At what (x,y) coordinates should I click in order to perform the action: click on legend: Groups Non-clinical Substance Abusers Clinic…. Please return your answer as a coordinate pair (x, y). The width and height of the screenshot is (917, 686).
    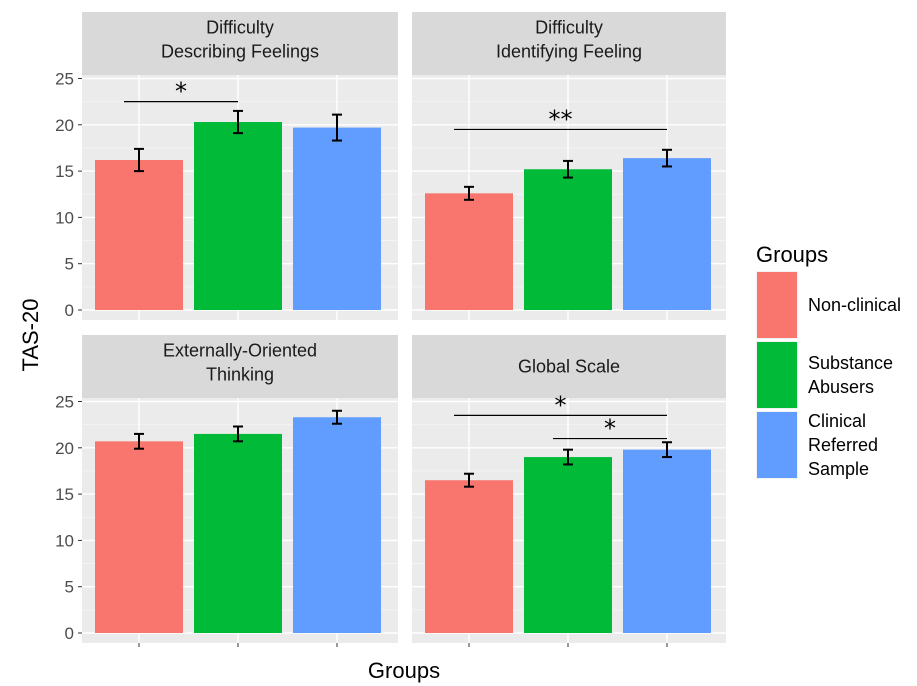
    Looking at the image, I should click on (828, 360).